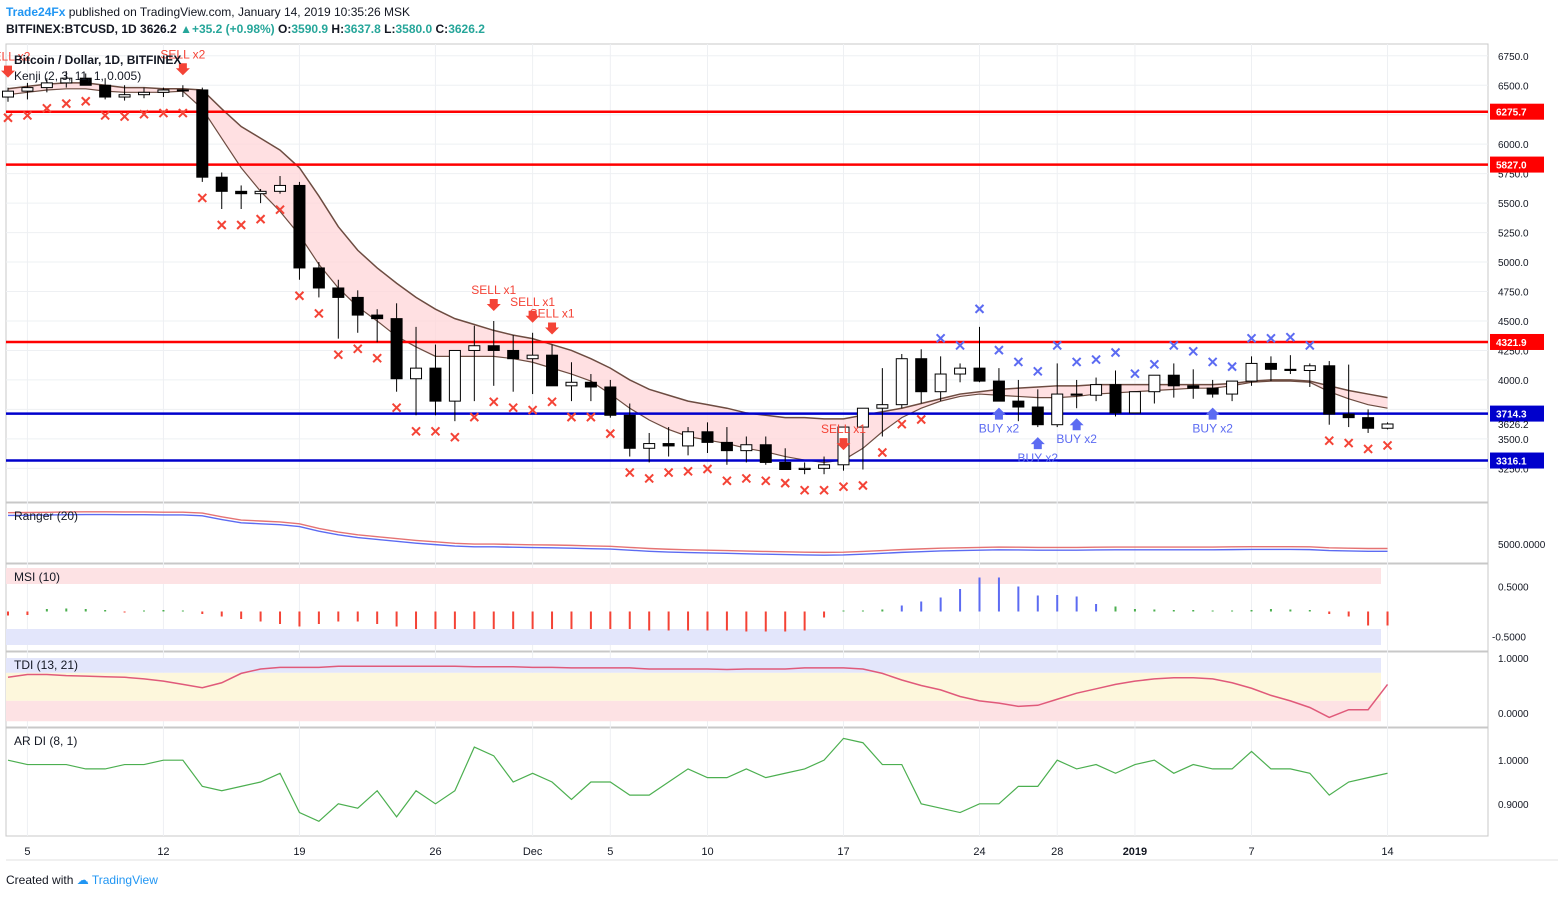  Describe the element at coordinates (36, 12) in the screenshot. I see `publisher-name: Trade24Fx` at that location.